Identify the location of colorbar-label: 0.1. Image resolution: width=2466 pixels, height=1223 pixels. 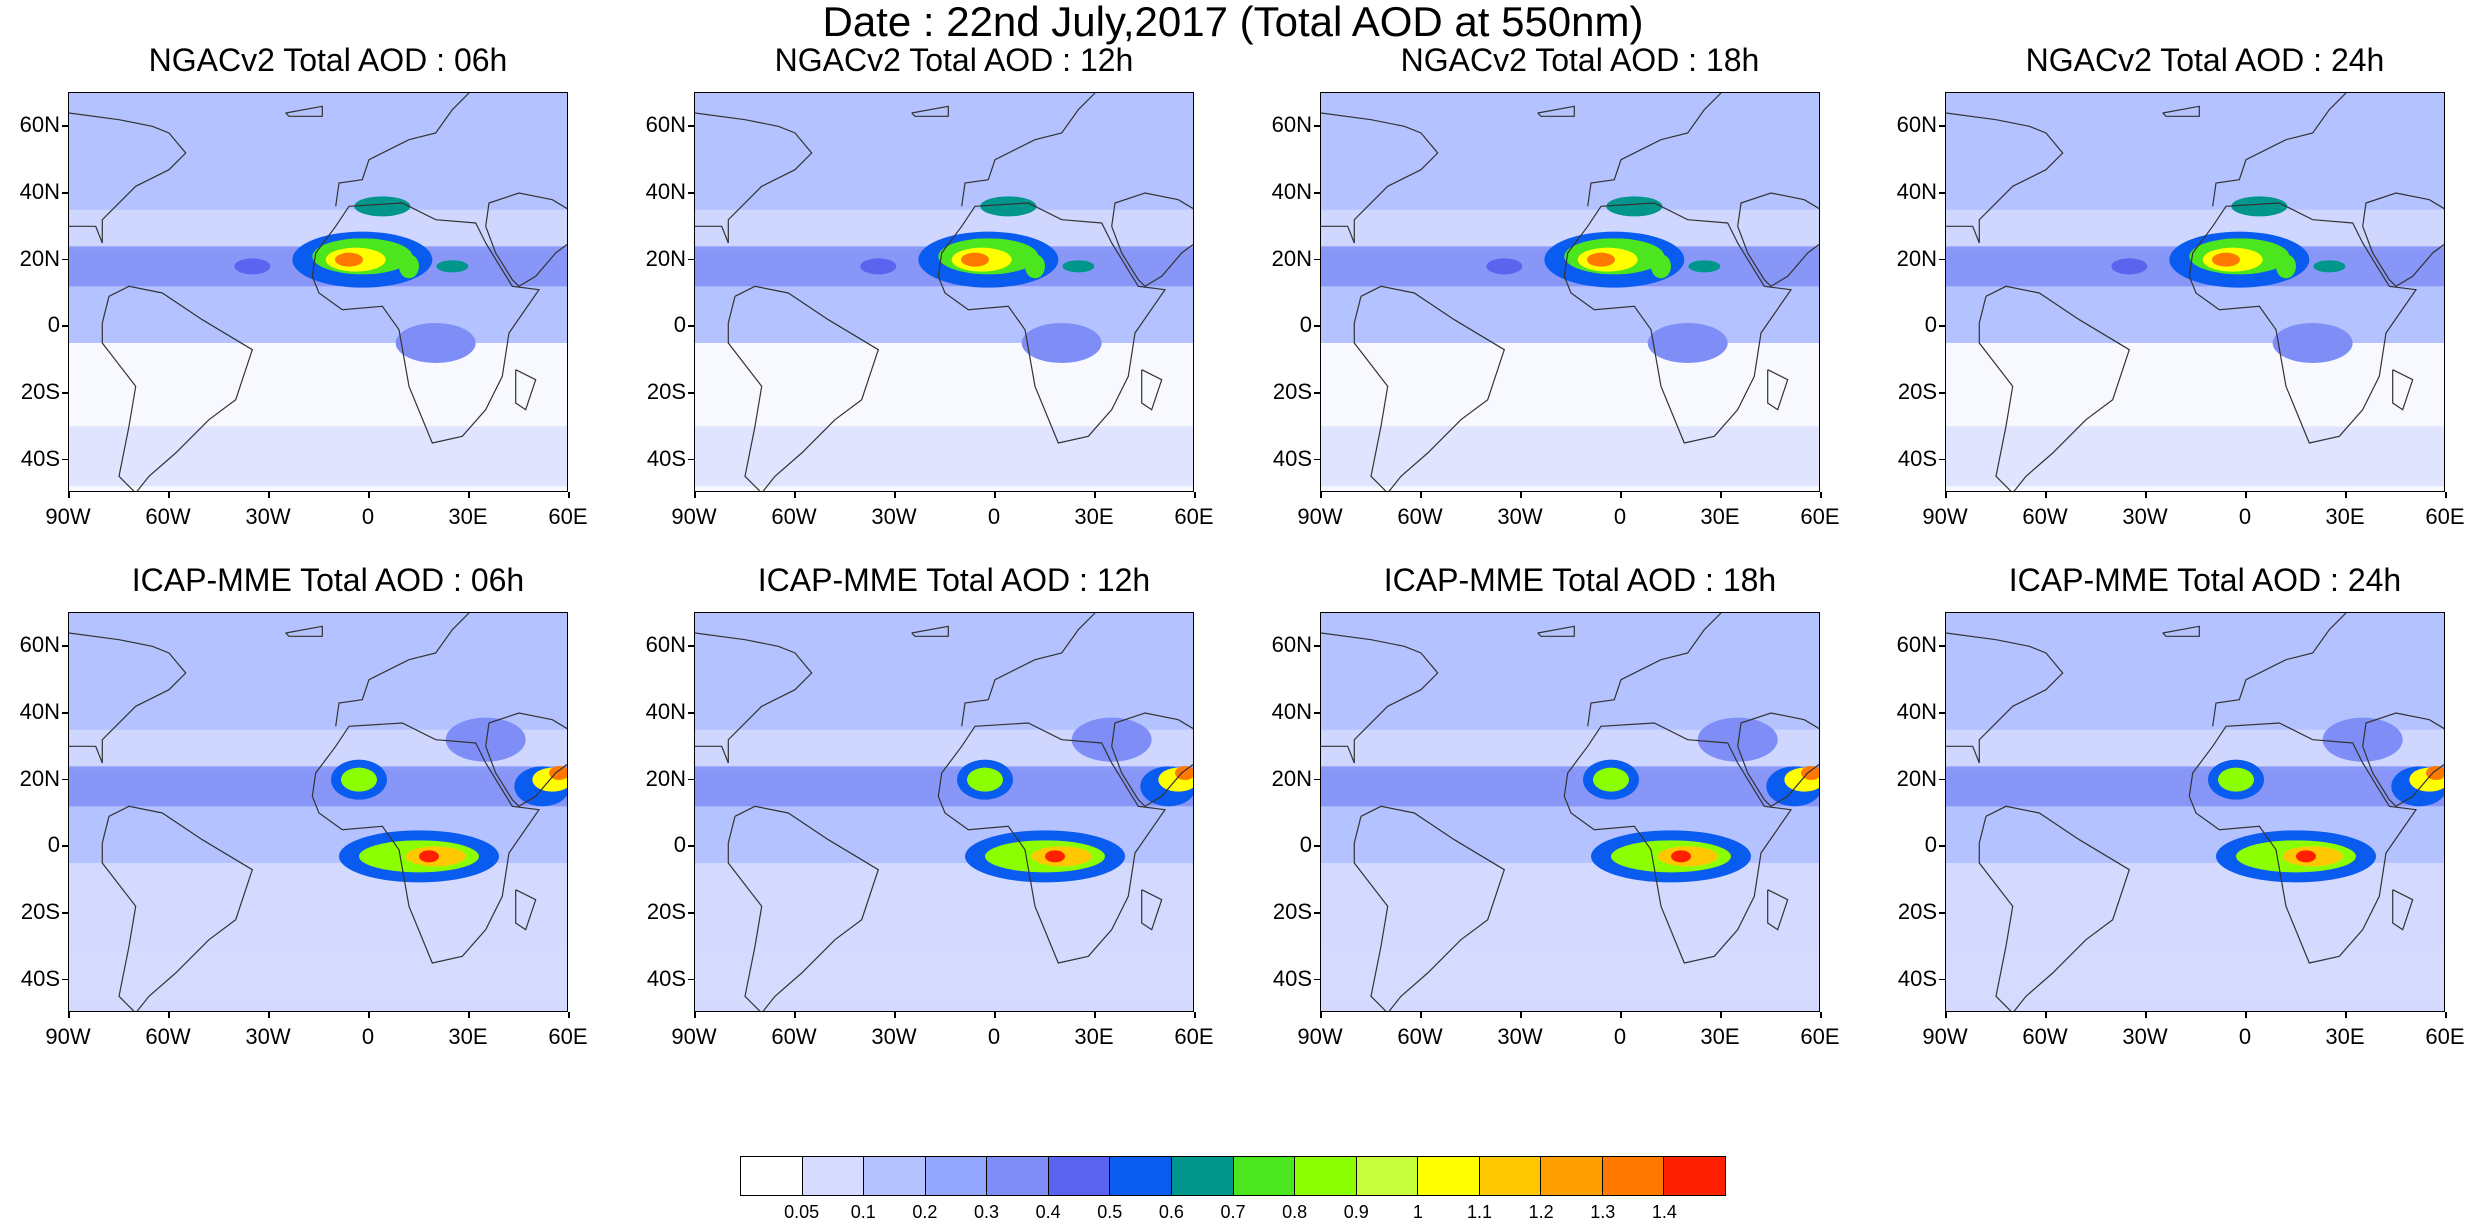
(863, 1212).